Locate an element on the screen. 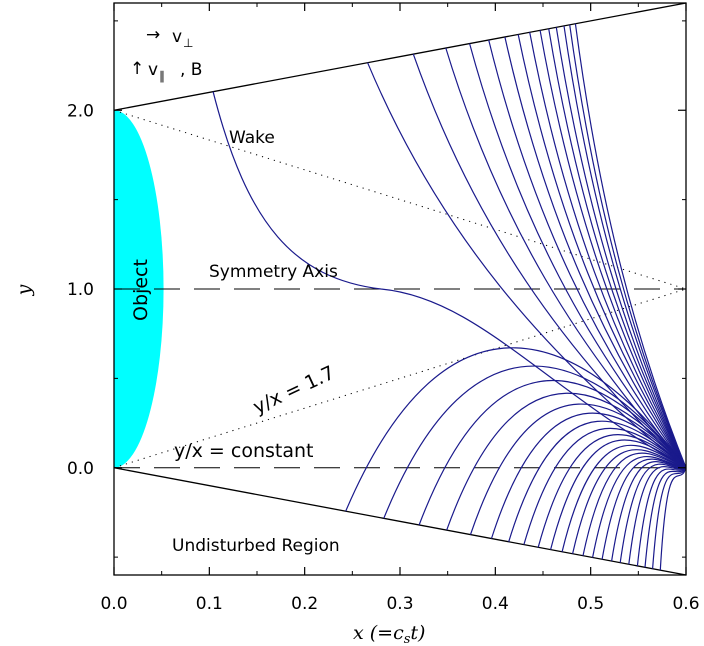  v-par-symbol: v is located at coordinates (153, 70).